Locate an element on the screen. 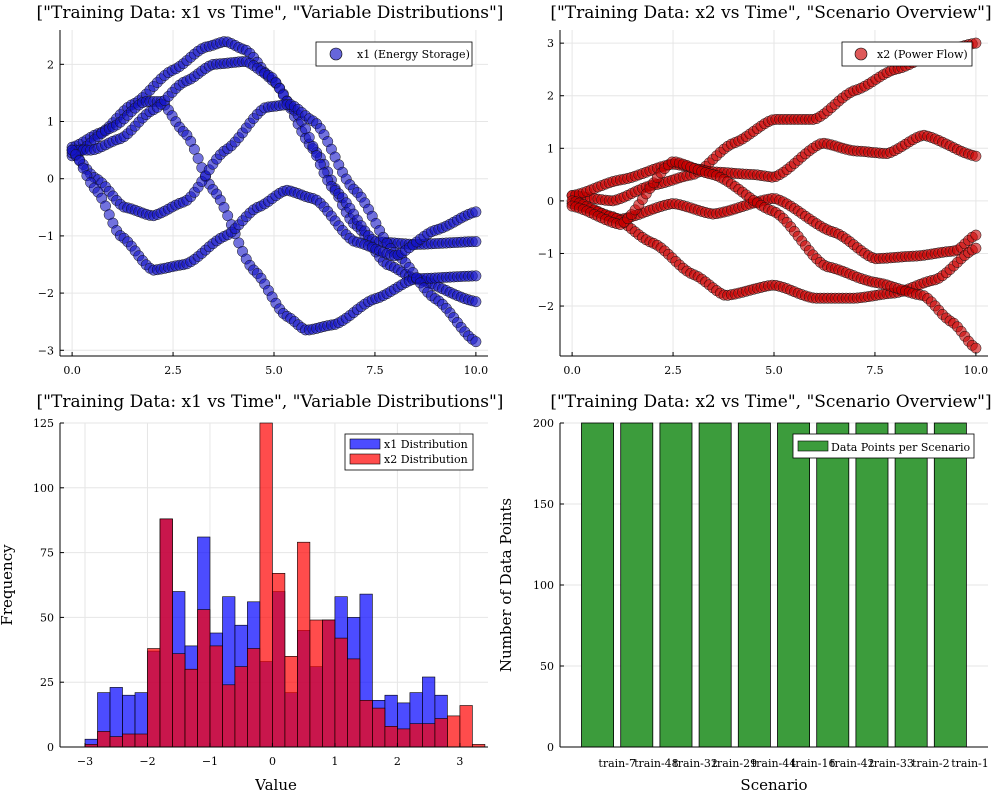 The width and height of the screenshot is (1000, 800). x-tick-label: train-32 is located at coordinates (695, 763).